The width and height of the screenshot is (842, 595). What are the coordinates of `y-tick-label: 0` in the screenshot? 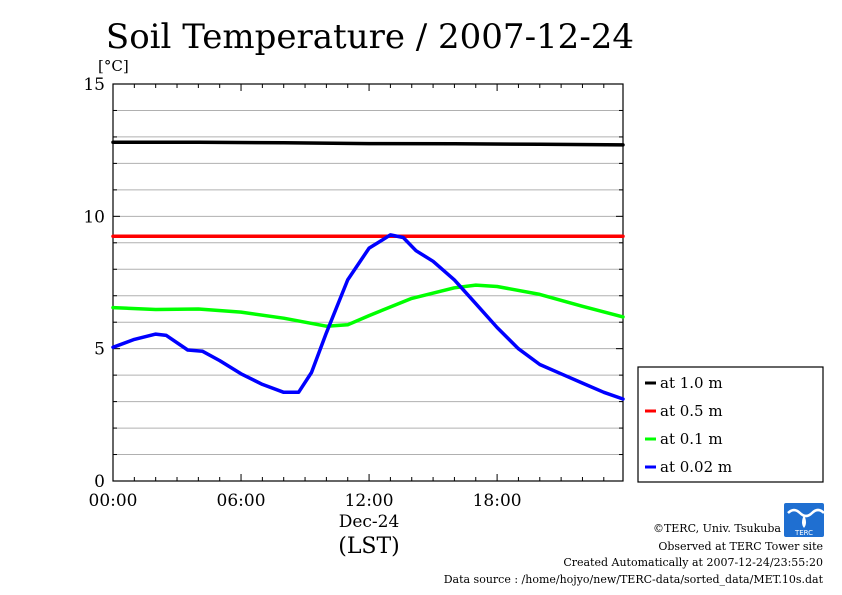 It's located at (99, 482).